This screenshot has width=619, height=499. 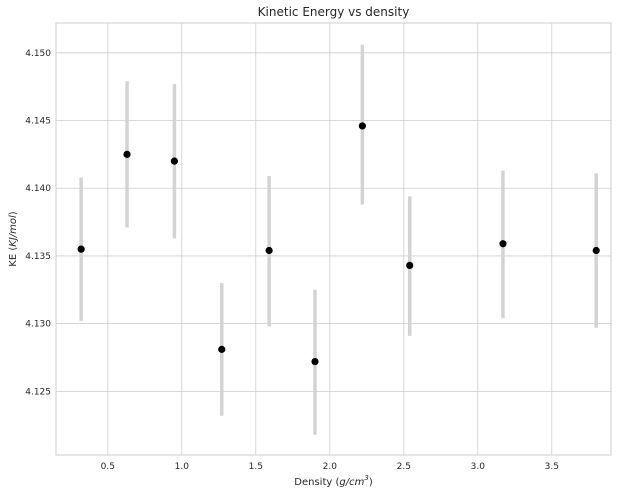 I want to click on x-tick-label: 1.0, so click(x=182, y=467).